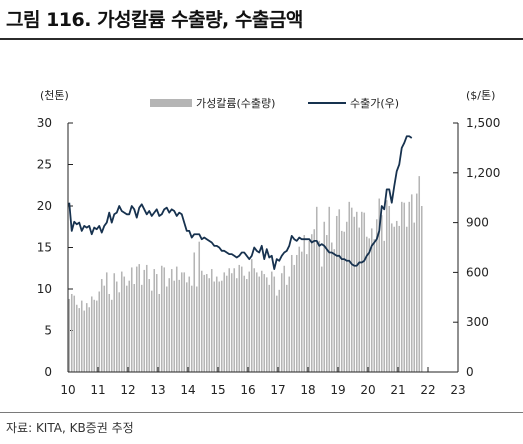 This screenshot has height=444, width=523. What do you see at coordinates (44, 123) in the screenshot?
I see `y-left-tick-label: 30` at bounding box center [44, 123].